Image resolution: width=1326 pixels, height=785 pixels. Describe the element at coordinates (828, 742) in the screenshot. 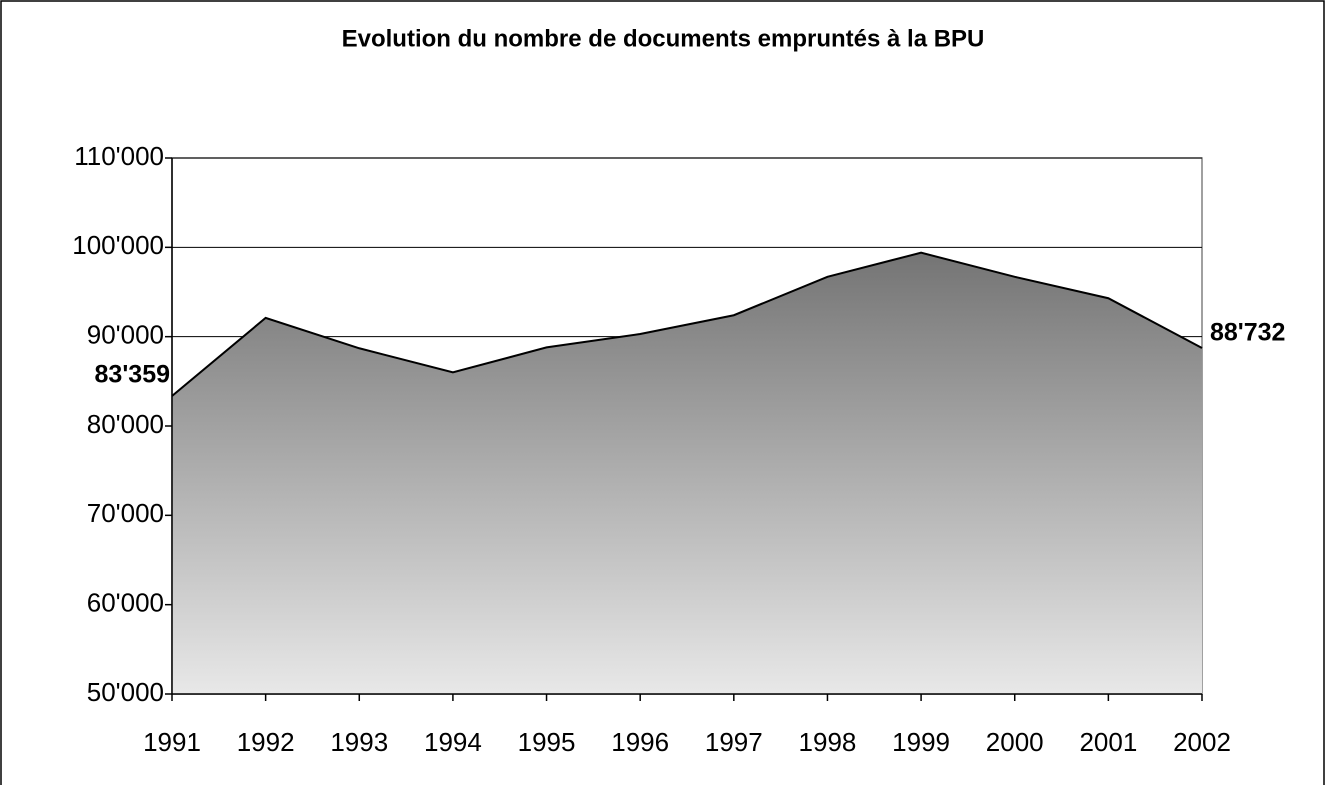

I see `x-tick-label: 1998` at that location.